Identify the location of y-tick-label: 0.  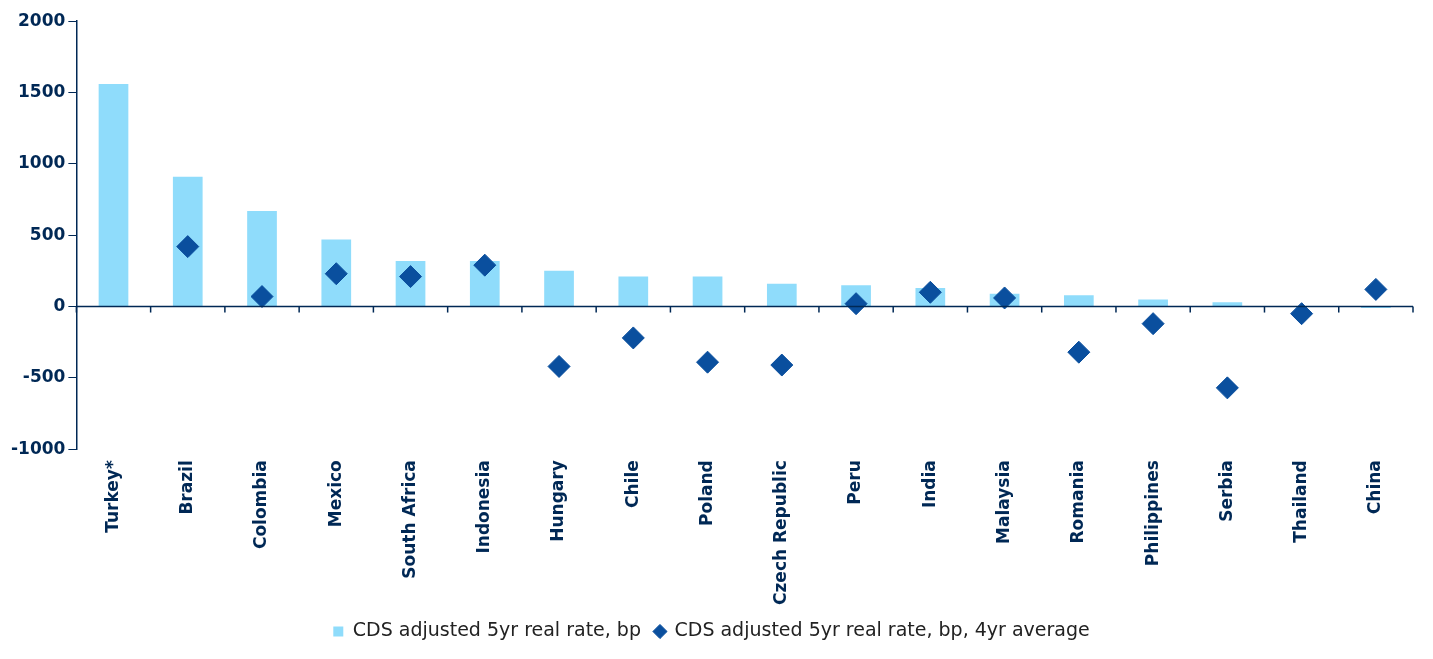
(59, 304).